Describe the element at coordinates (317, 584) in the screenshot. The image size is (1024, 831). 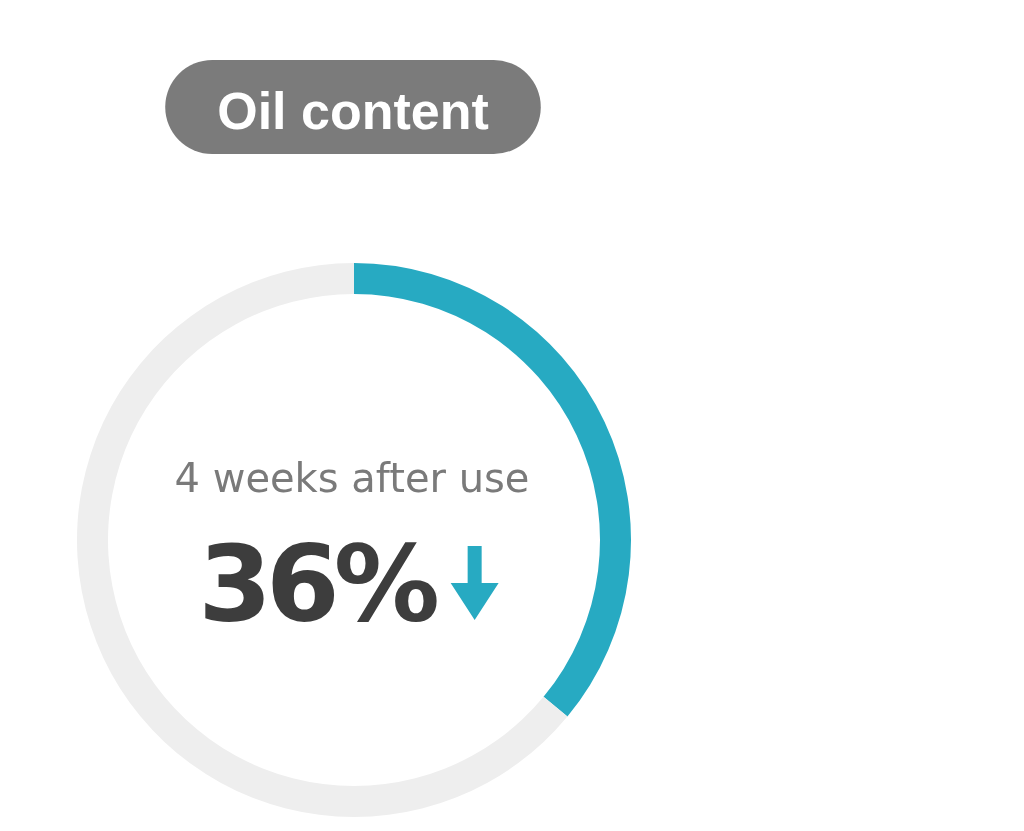
I see `text: 36%` at that location.